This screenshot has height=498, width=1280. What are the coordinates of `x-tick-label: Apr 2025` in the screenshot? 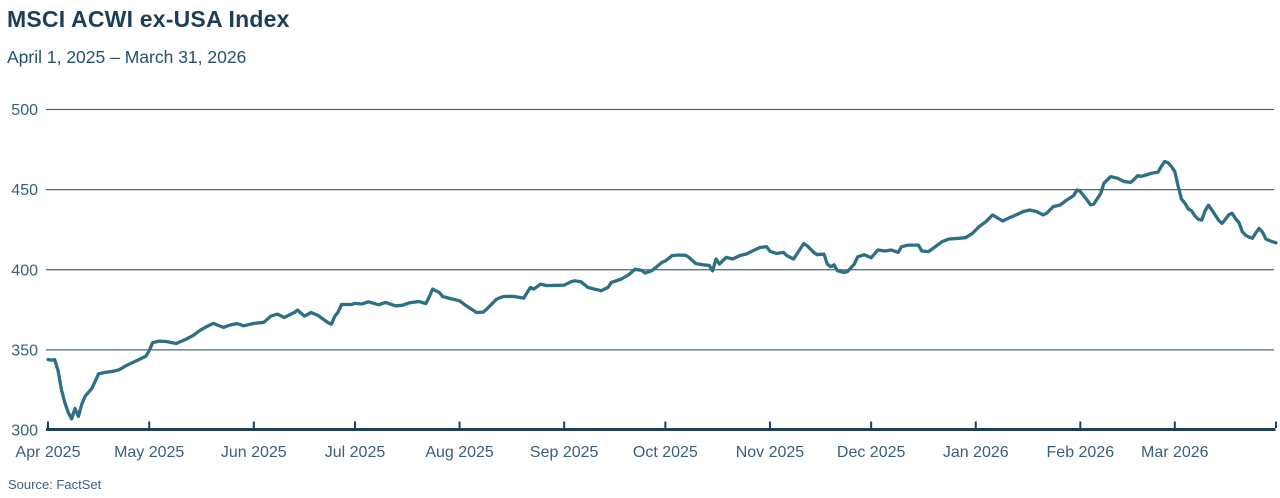 It's located at (48, 452).